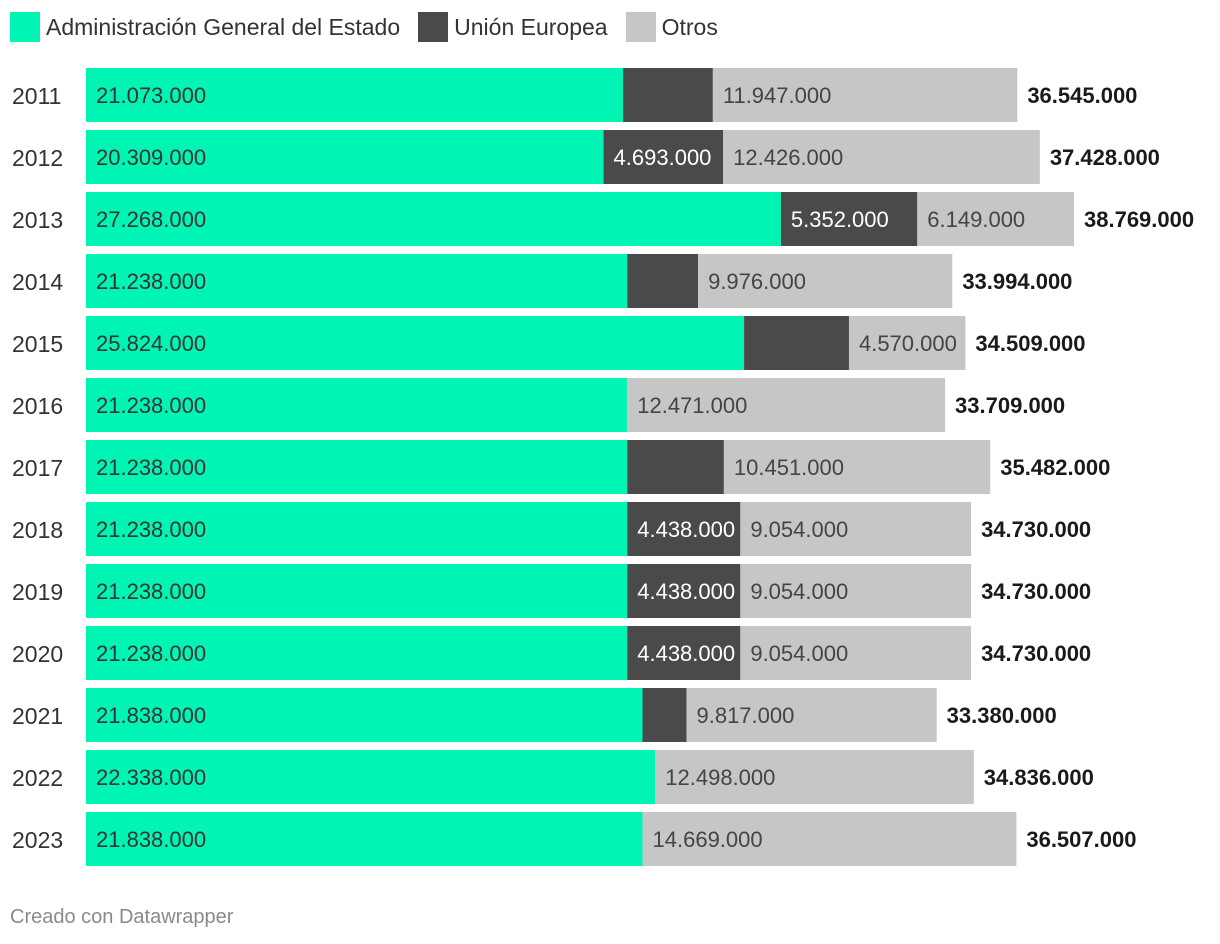 The image size is (1220, 944). I want to click on data-label-otros-2015: 4.570.000, so click(908, 343).